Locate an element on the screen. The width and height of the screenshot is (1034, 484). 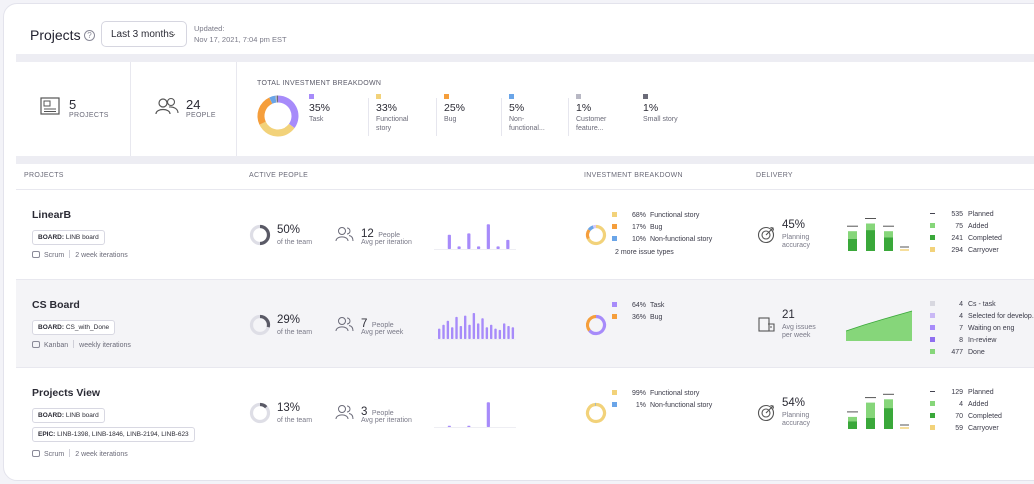
active-pct: 13% is located at coordinates (289, 408).